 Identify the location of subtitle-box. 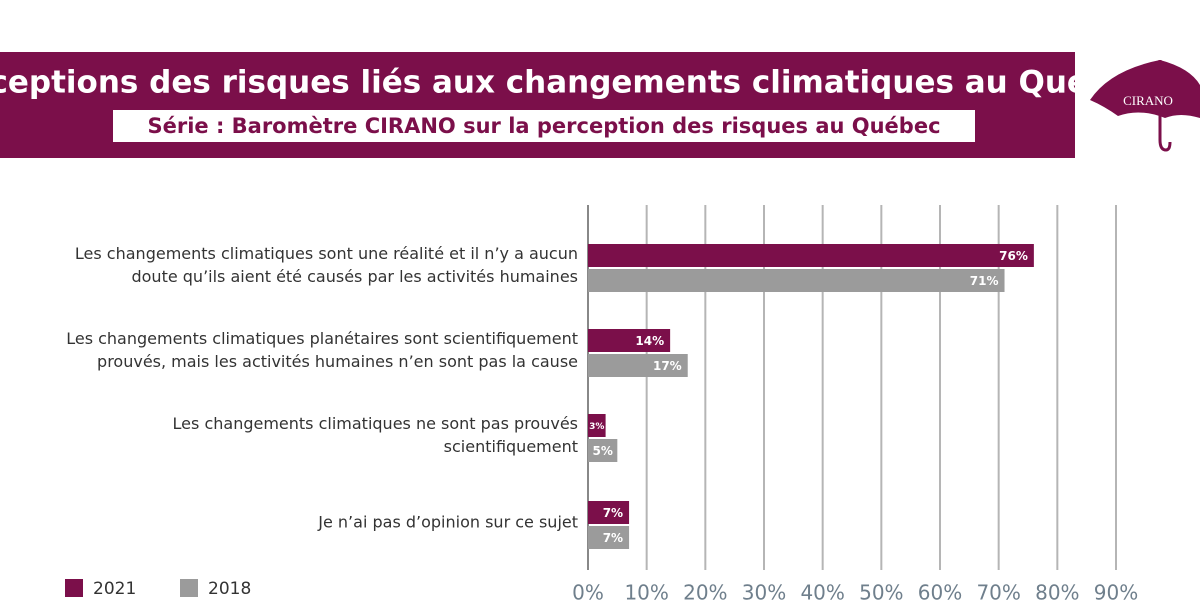
(544, 126).